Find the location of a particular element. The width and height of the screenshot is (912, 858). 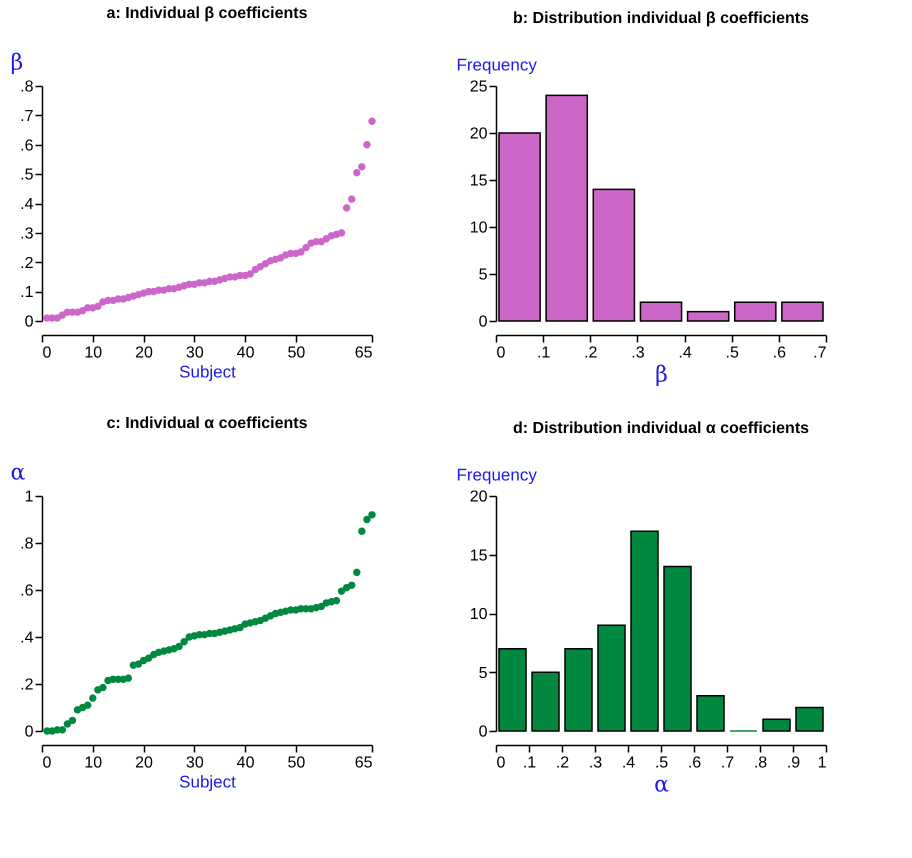

y-axis-title: α is located at coordinates (18, 473).